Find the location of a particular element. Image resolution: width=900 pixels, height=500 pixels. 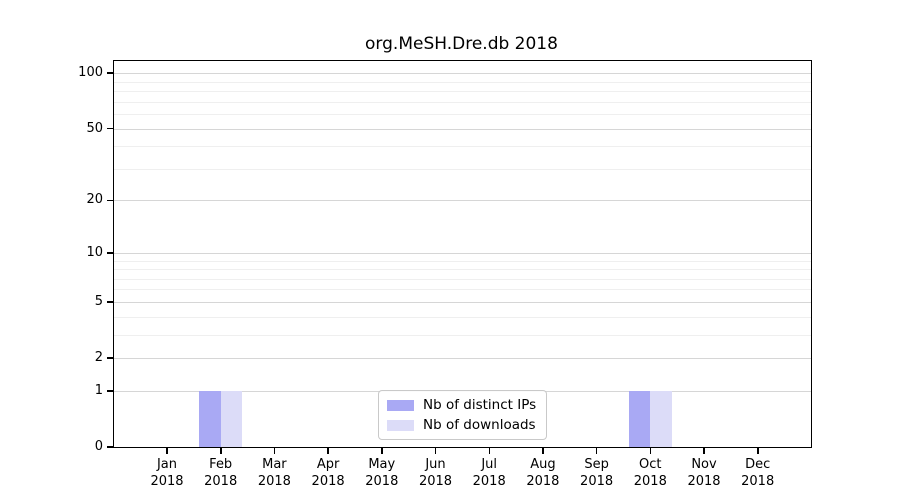

chart-title: org.MeSH.Dre.db 2018 is located at coordinates (461, 44).